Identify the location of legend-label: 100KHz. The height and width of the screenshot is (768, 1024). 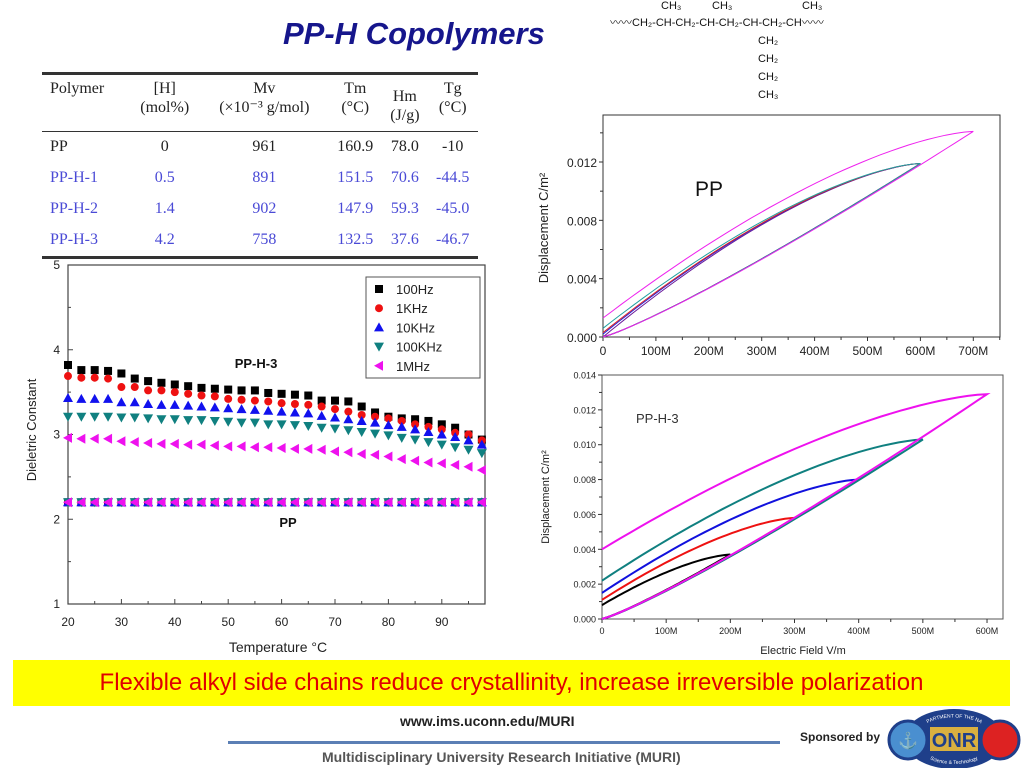
(419, 347).